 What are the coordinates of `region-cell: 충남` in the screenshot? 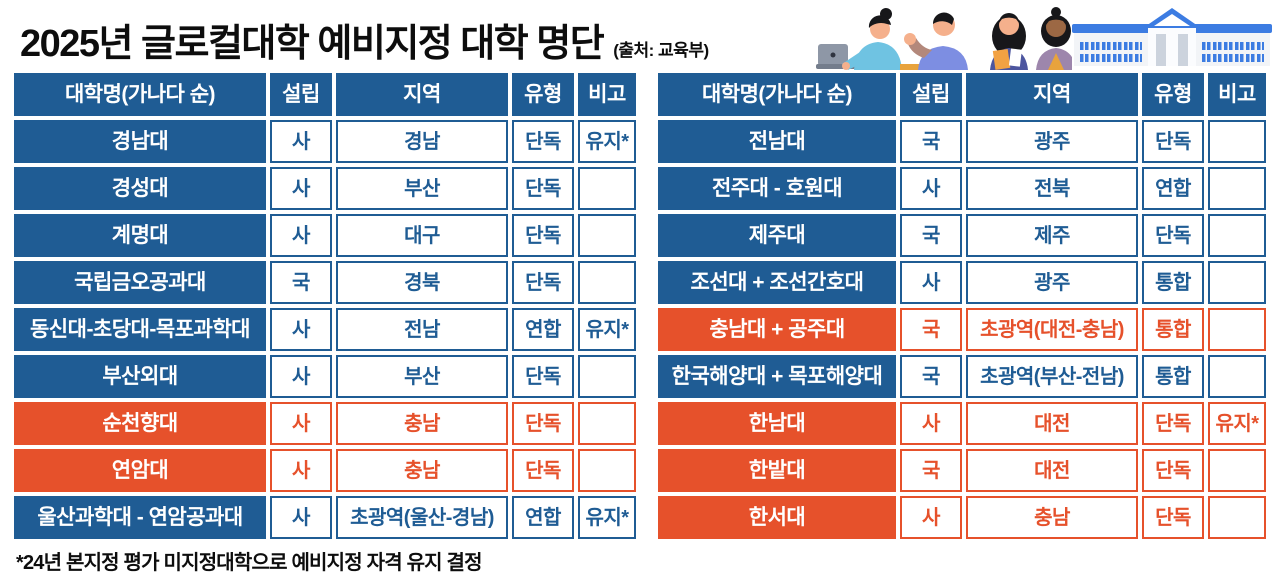 It's located at (422, 423).